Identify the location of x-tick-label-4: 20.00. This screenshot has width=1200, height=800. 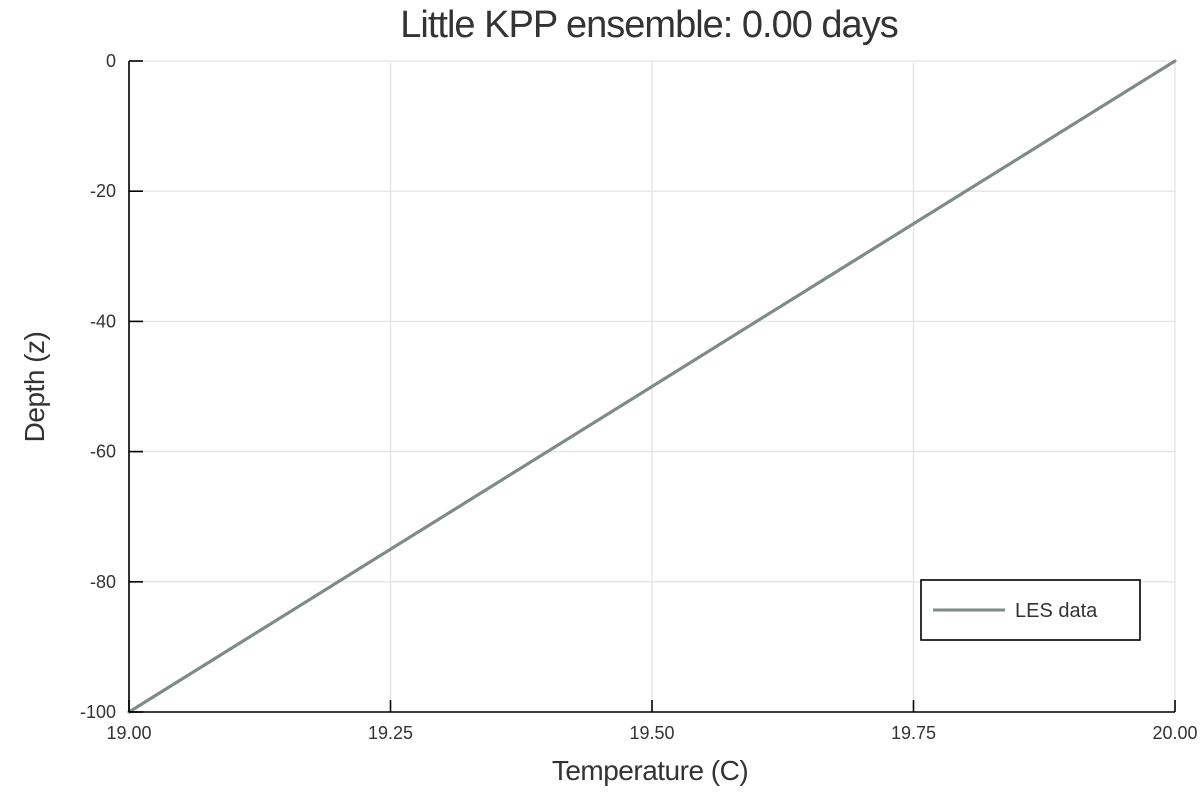
(1174, 733).